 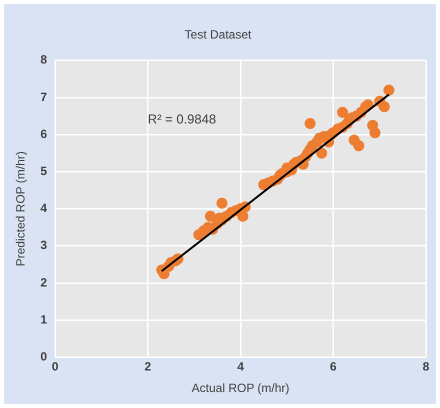 What do you see at coordinates (44, 171) in the screenshot?
I see `y-tick-label: 5` at bounding box center [44, 171].